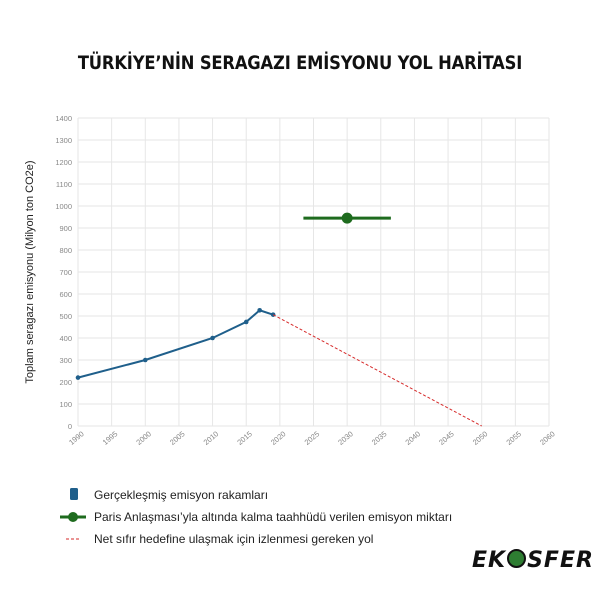 Image resolution: width=600 pixels, height=600 pixels. Describe the element at coordinates (64, 184) in the screenshot. I see `y-tick-label: 1100` at that location.